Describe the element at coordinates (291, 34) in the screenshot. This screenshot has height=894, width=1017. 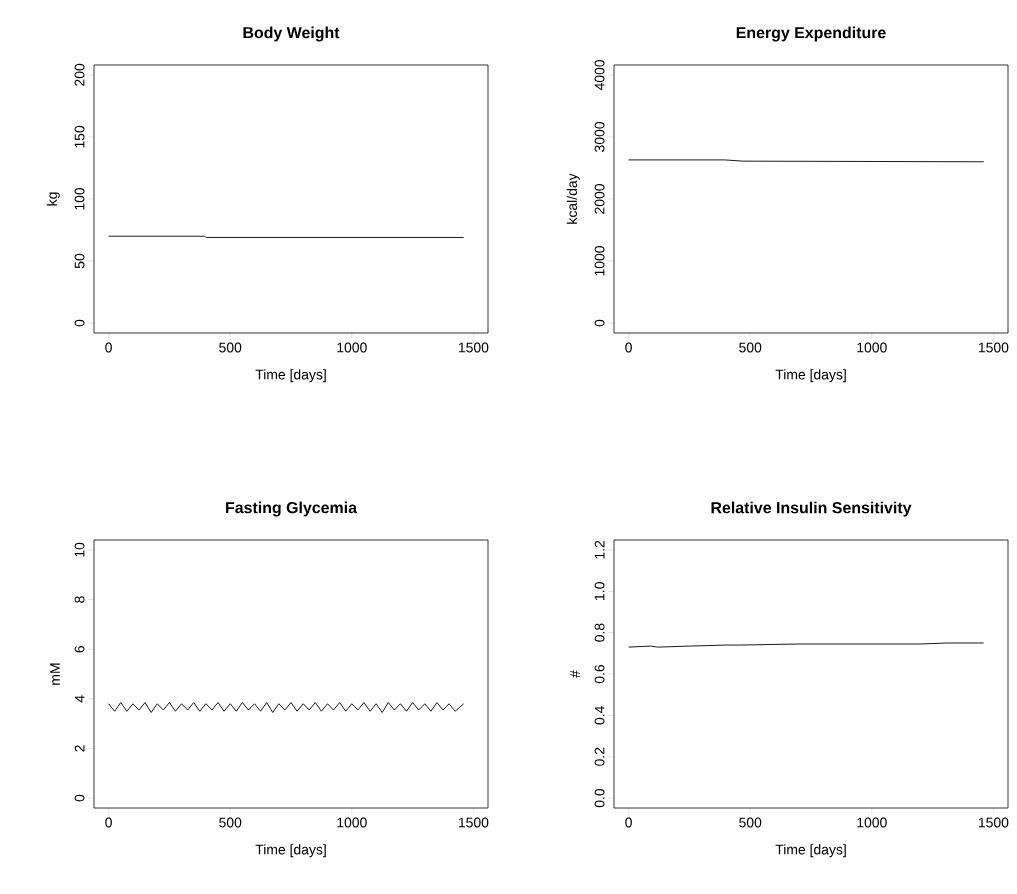
I see `chart-title: Body Weight` at that location.